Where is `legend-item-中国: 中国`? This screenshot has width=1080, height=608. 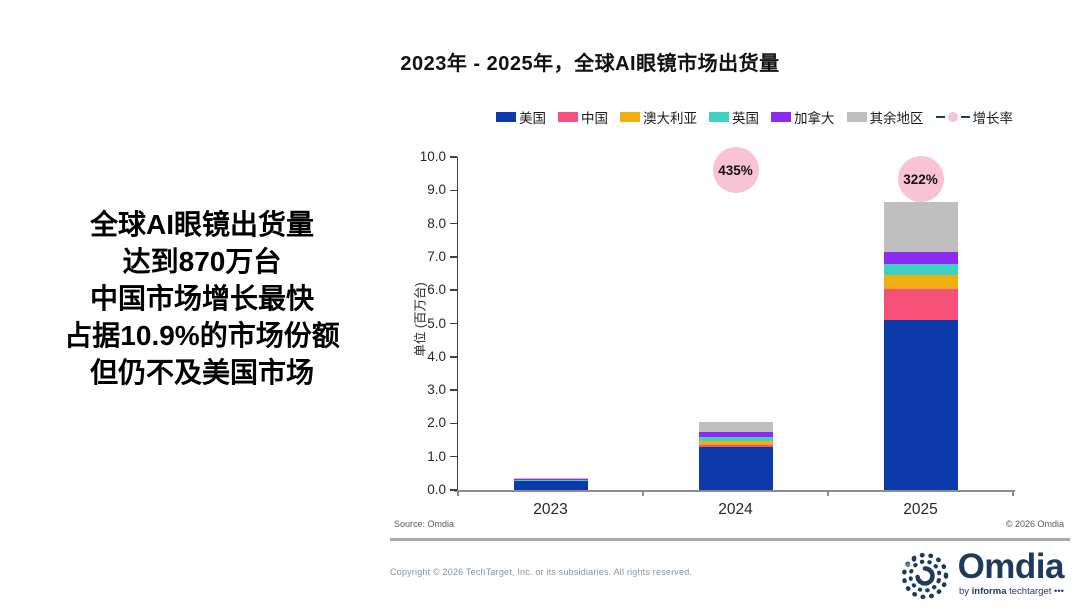
legend-item-中国: 中国 is located at coordinates (583, 117).